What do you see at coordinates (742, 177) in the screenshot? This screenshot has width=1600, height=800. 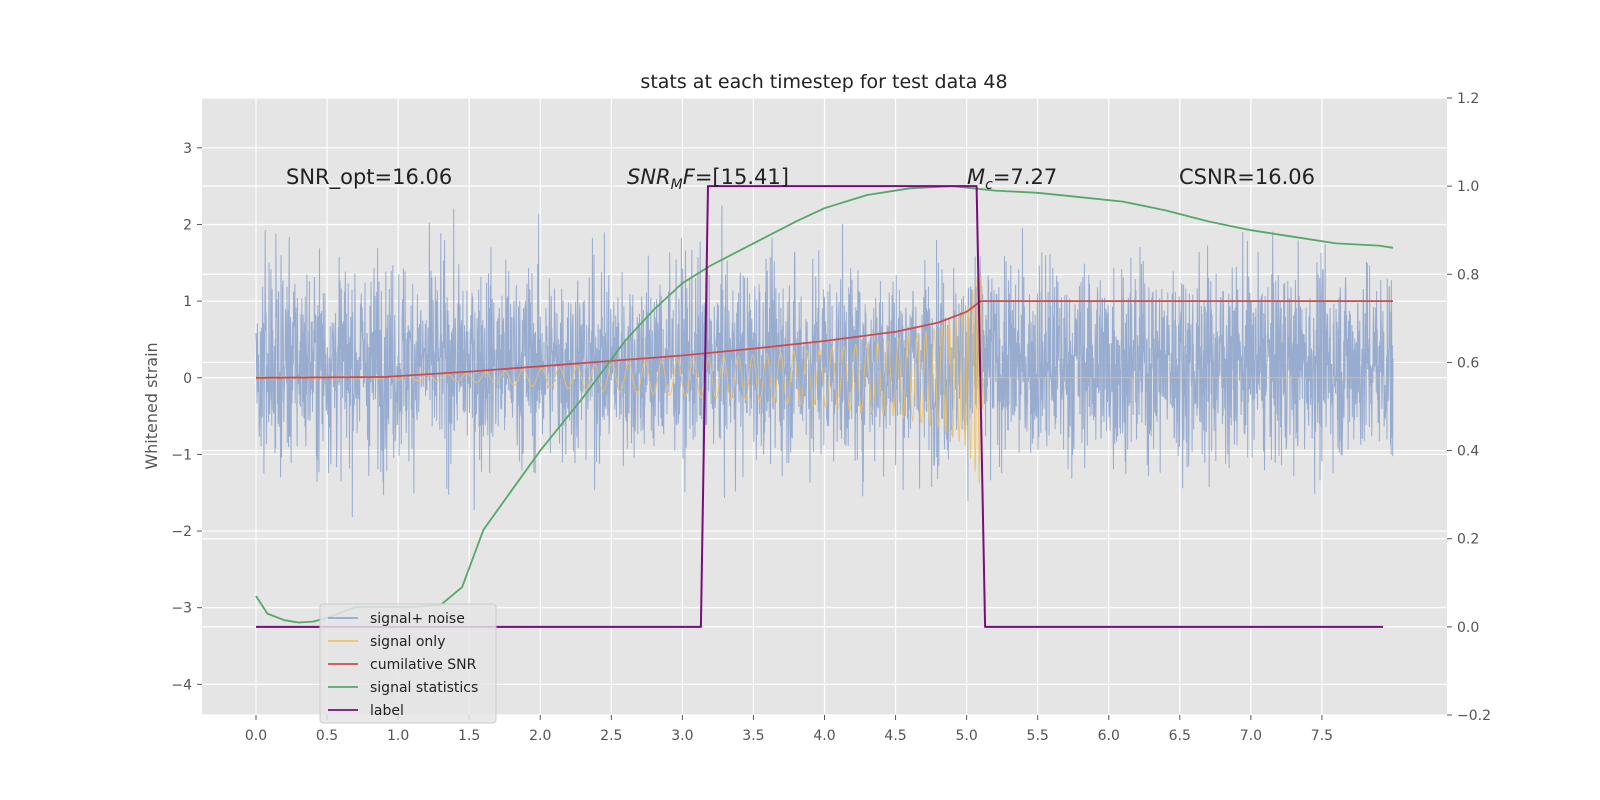 I see `annotation-snr-mf-value: =[15.41]` at bounding box center [742, 177].